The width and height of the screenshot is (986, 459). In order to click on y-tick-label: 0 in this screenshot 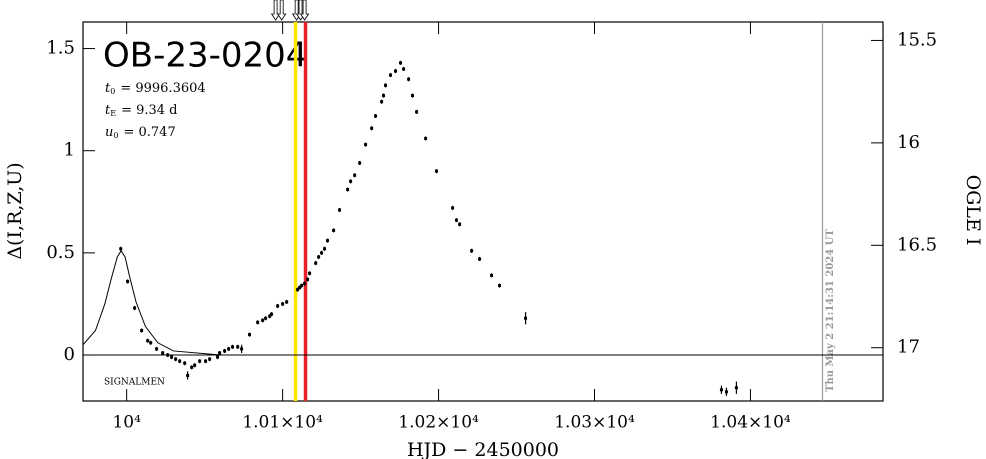, I will do `click(69, 354)`.